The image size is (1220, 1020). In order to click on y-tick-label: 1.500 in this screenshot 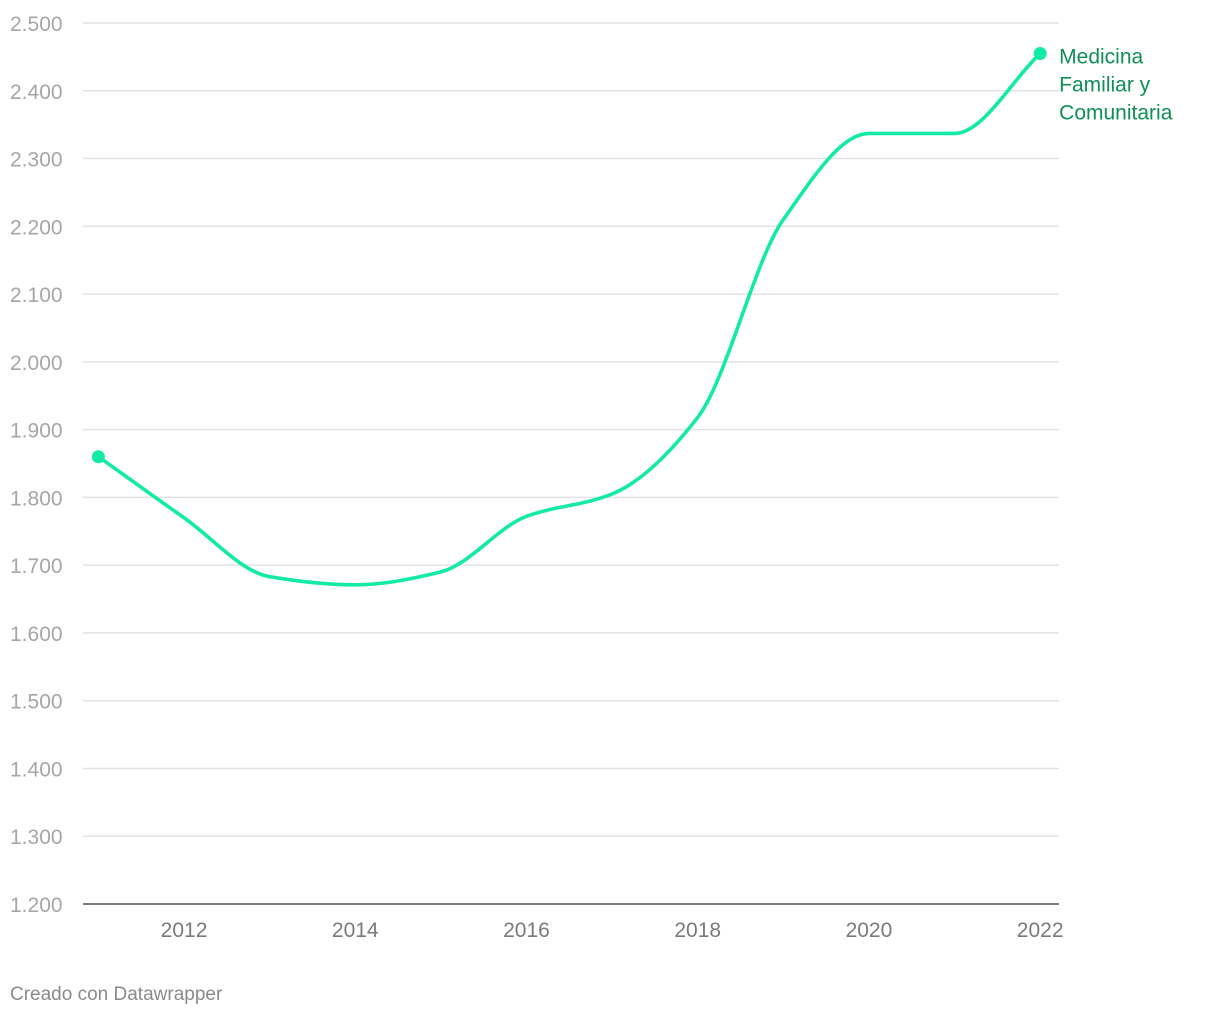, I will do `click(36, 702)`.